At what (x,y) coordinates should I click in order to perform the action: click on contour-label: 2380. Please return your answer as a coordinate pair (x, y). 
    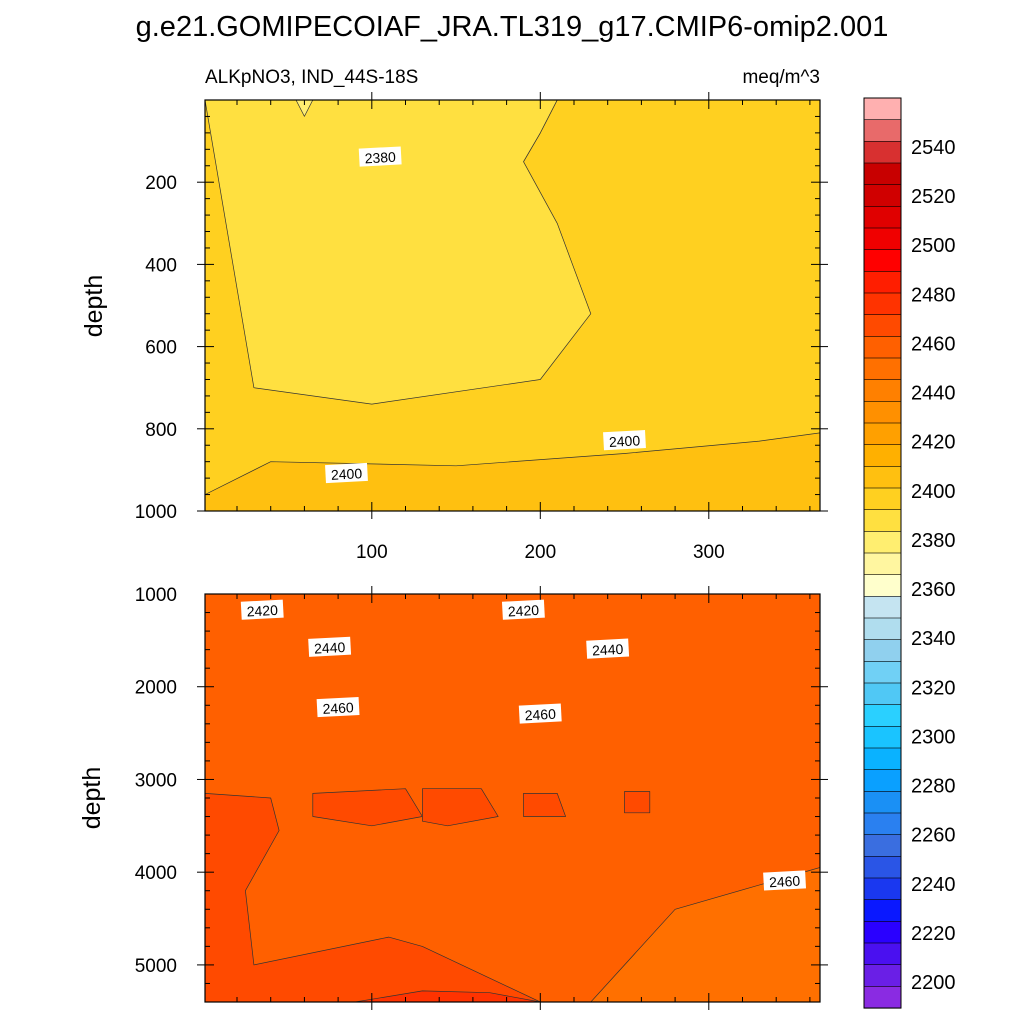
    Looking at the image, I should click on (380, 156).